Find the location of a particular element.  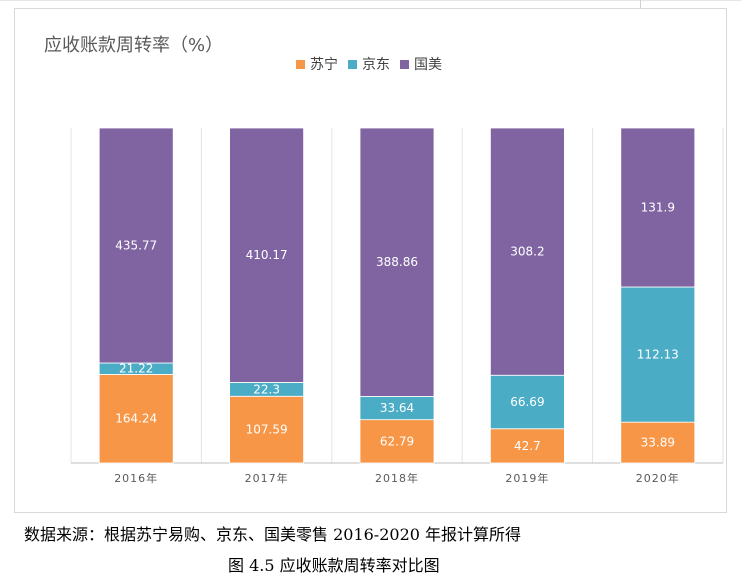

value-label-gome-3: 308.2 is located at coordinates (527, 252).